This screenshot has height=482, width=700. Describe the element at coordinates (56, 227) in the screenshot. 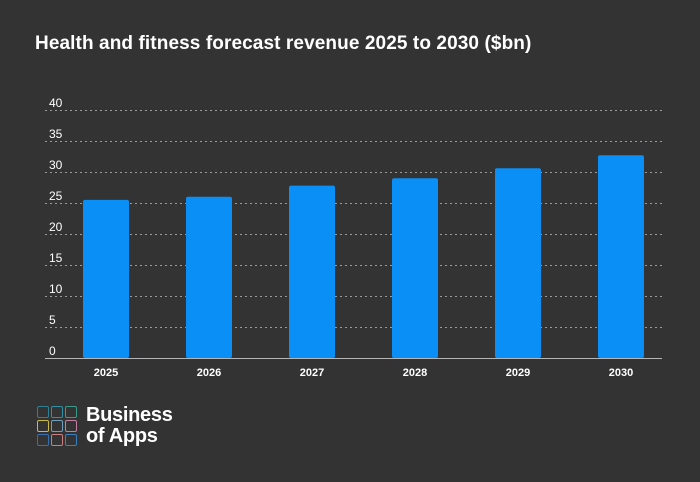

I see `y-tick-label-20: 20` at that location.